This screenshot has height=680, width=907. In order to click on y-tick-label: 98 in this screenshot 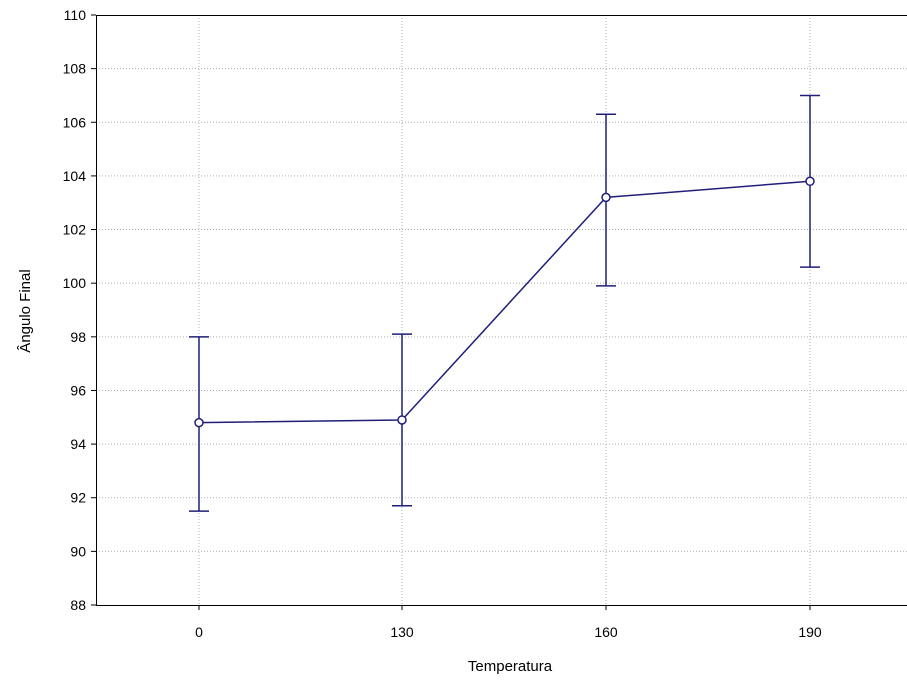, I will do `click(78, 337)`.